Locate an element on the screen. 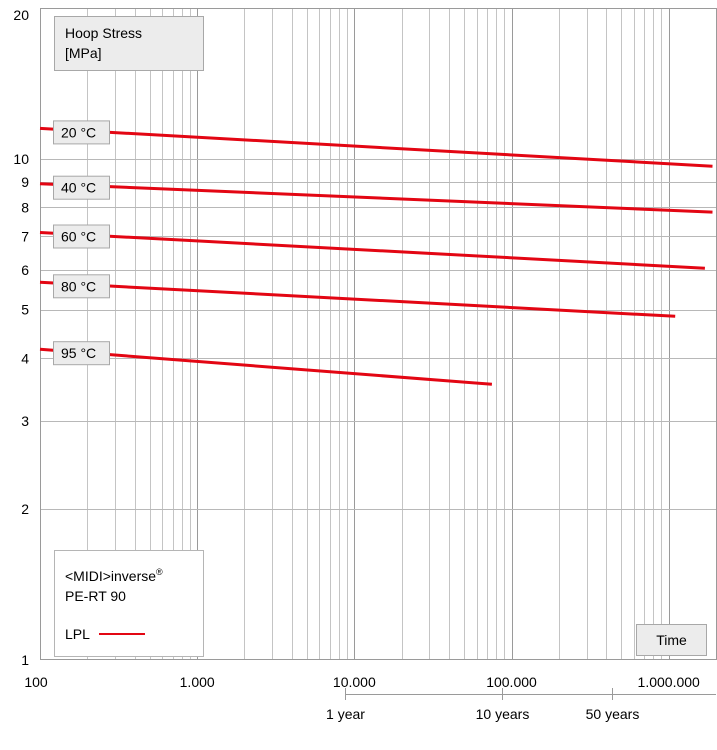 The height and width of the screenshot is (750, 717). legend-product-line2: PE-RT 90 is located at coordinates (95, 596).